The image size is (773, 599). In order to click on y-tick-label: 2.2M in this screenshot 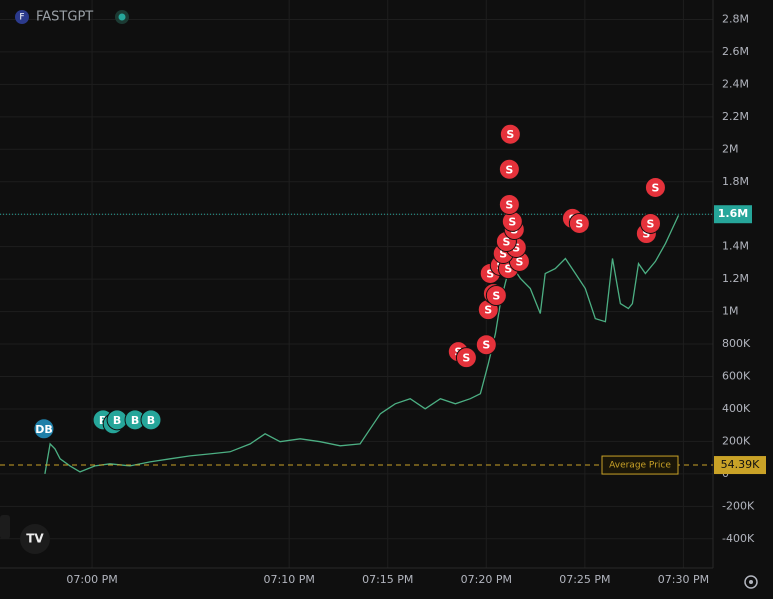, I will do `click(735, 116)`.